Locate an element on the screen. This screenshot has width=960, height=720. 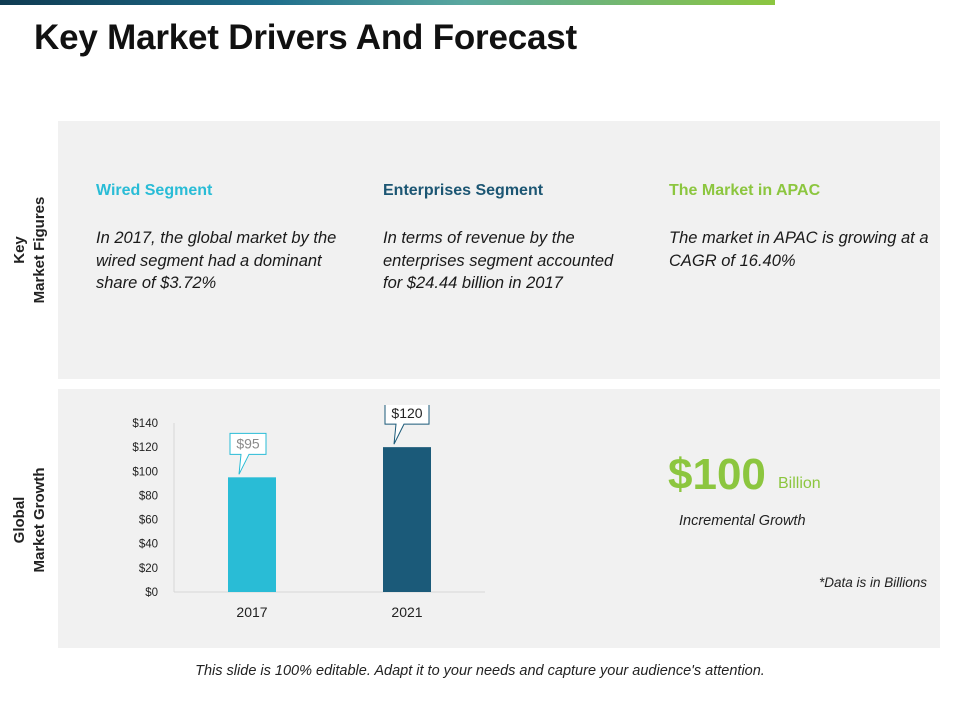
data-note: *Data is in Billions is located at coordinates (872, 582).